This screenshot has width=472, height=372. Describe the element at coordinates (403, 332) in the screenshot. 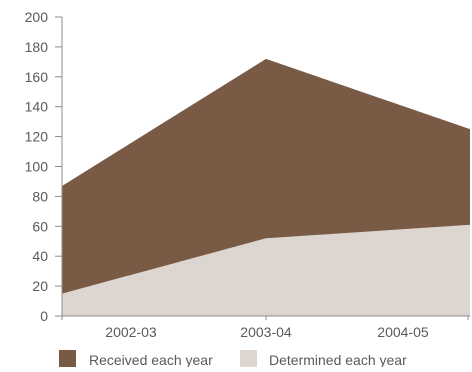

I see `x-tick-label: 2004-05` at that location.